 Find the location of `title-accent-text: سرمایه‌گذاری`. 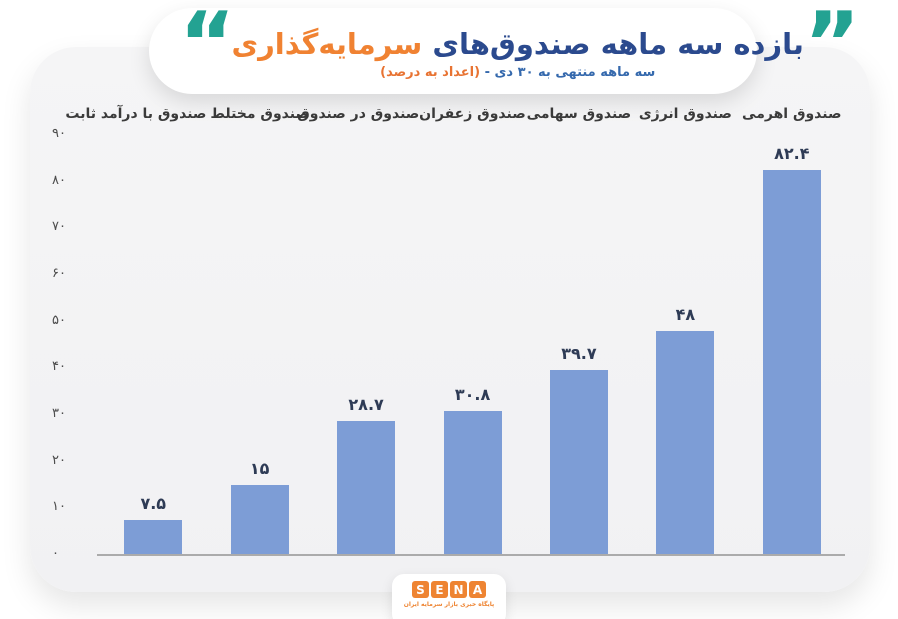

title-accent-text: سرمایه‌گذاری is located at coordinates (327, 44).